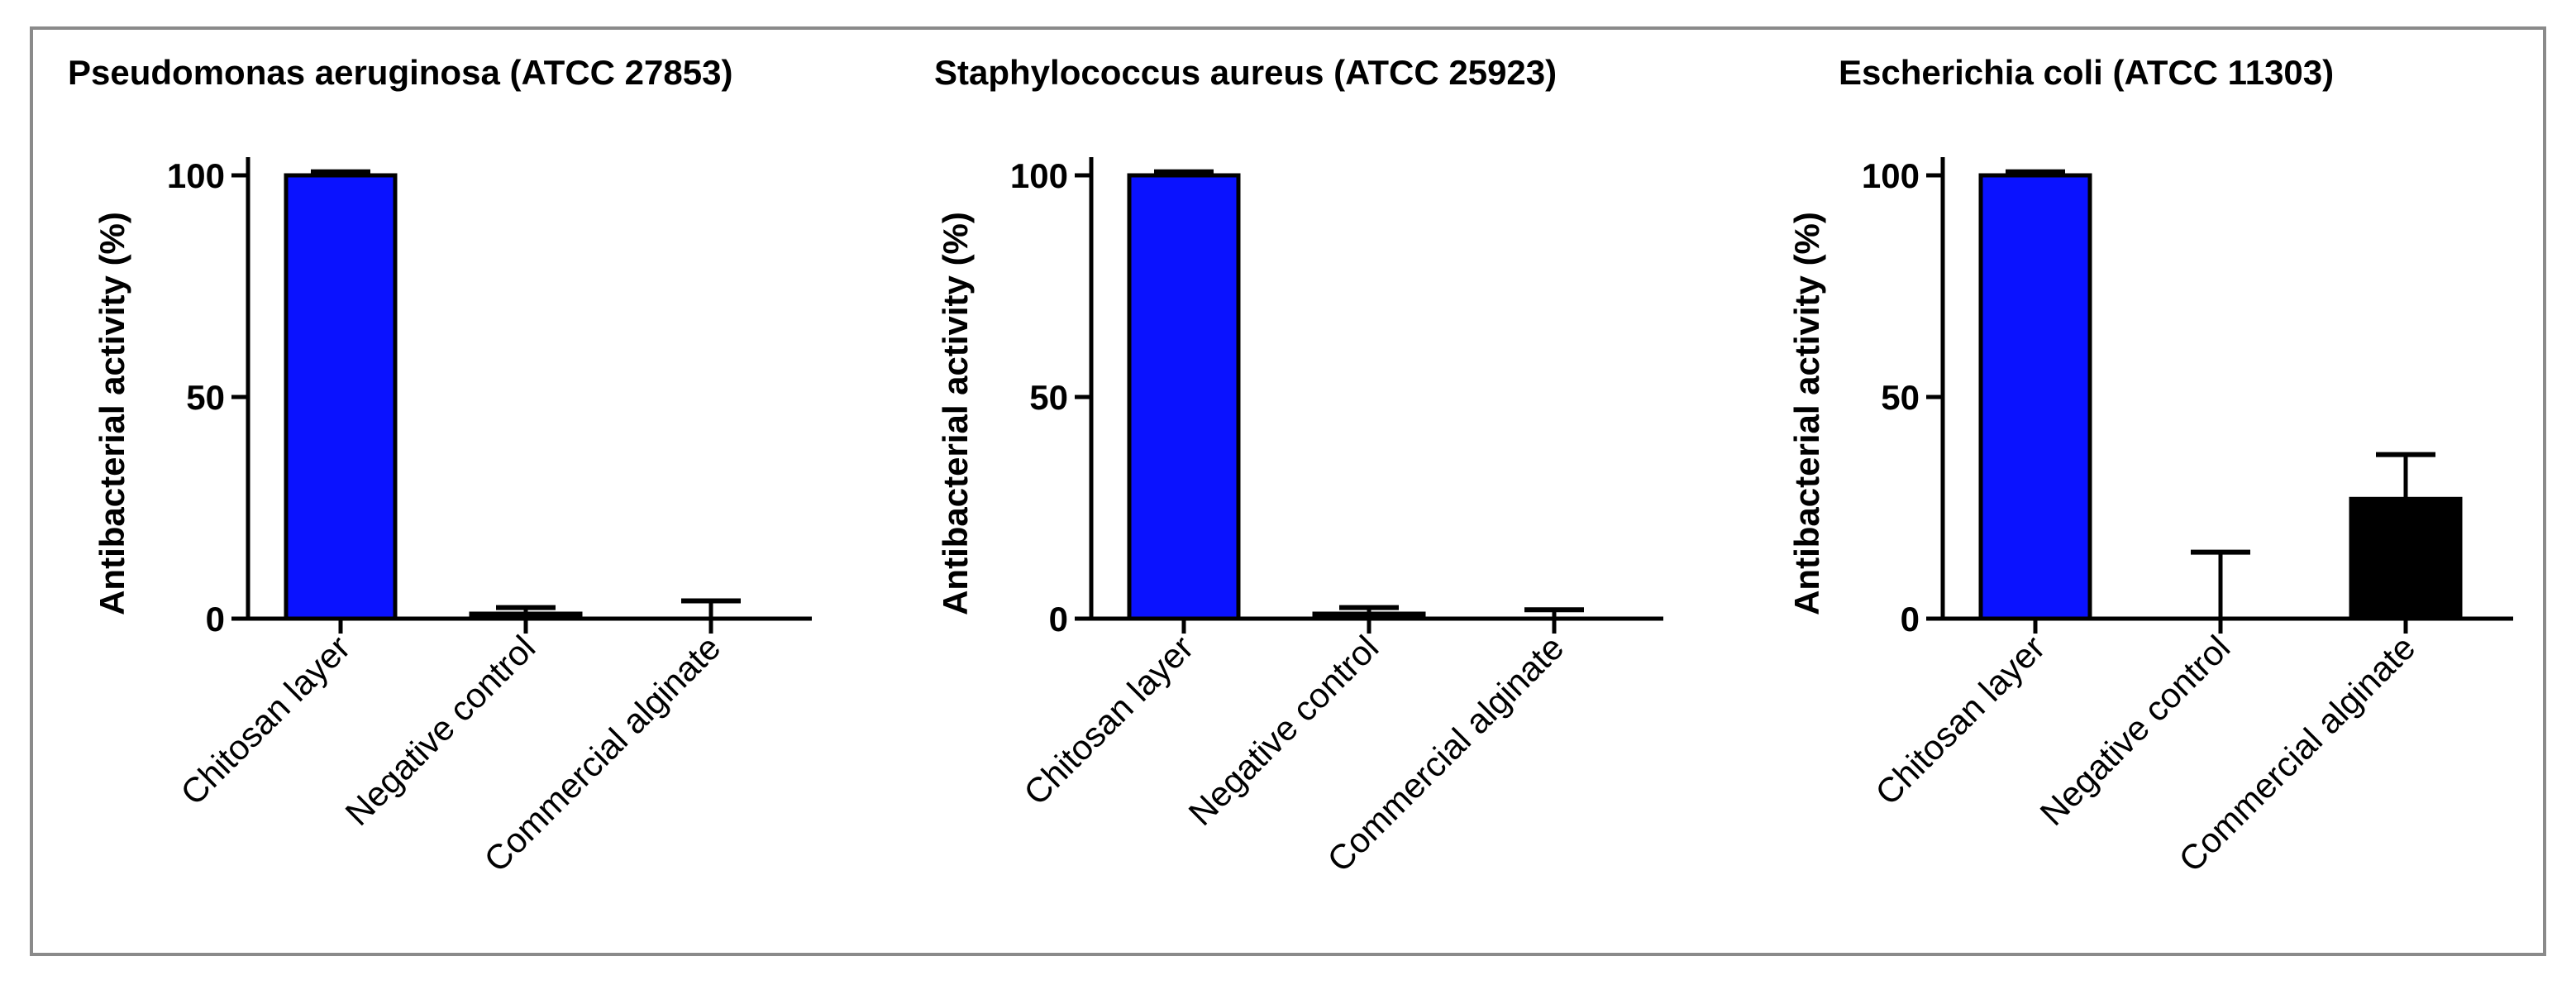 The image size is (2576, 990). What do you see at coordinates (2086, 72) in the screenshot?
I see `chart-title: Escherichia coli (ATCC 11303)` at bounding box center [2086, 72].